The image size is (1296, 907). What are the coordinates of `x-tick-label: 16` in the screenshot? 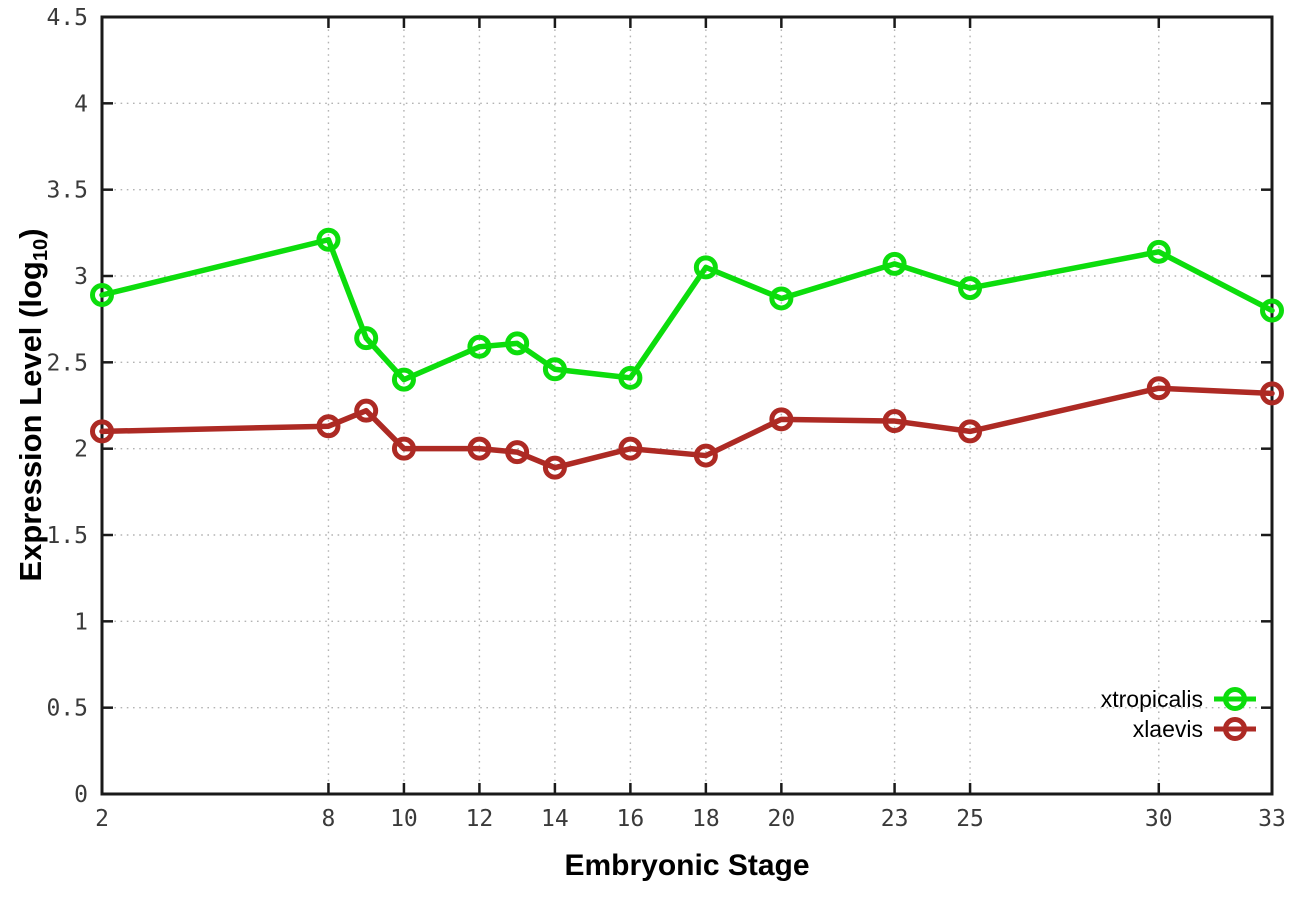 It's located at (631, 819).